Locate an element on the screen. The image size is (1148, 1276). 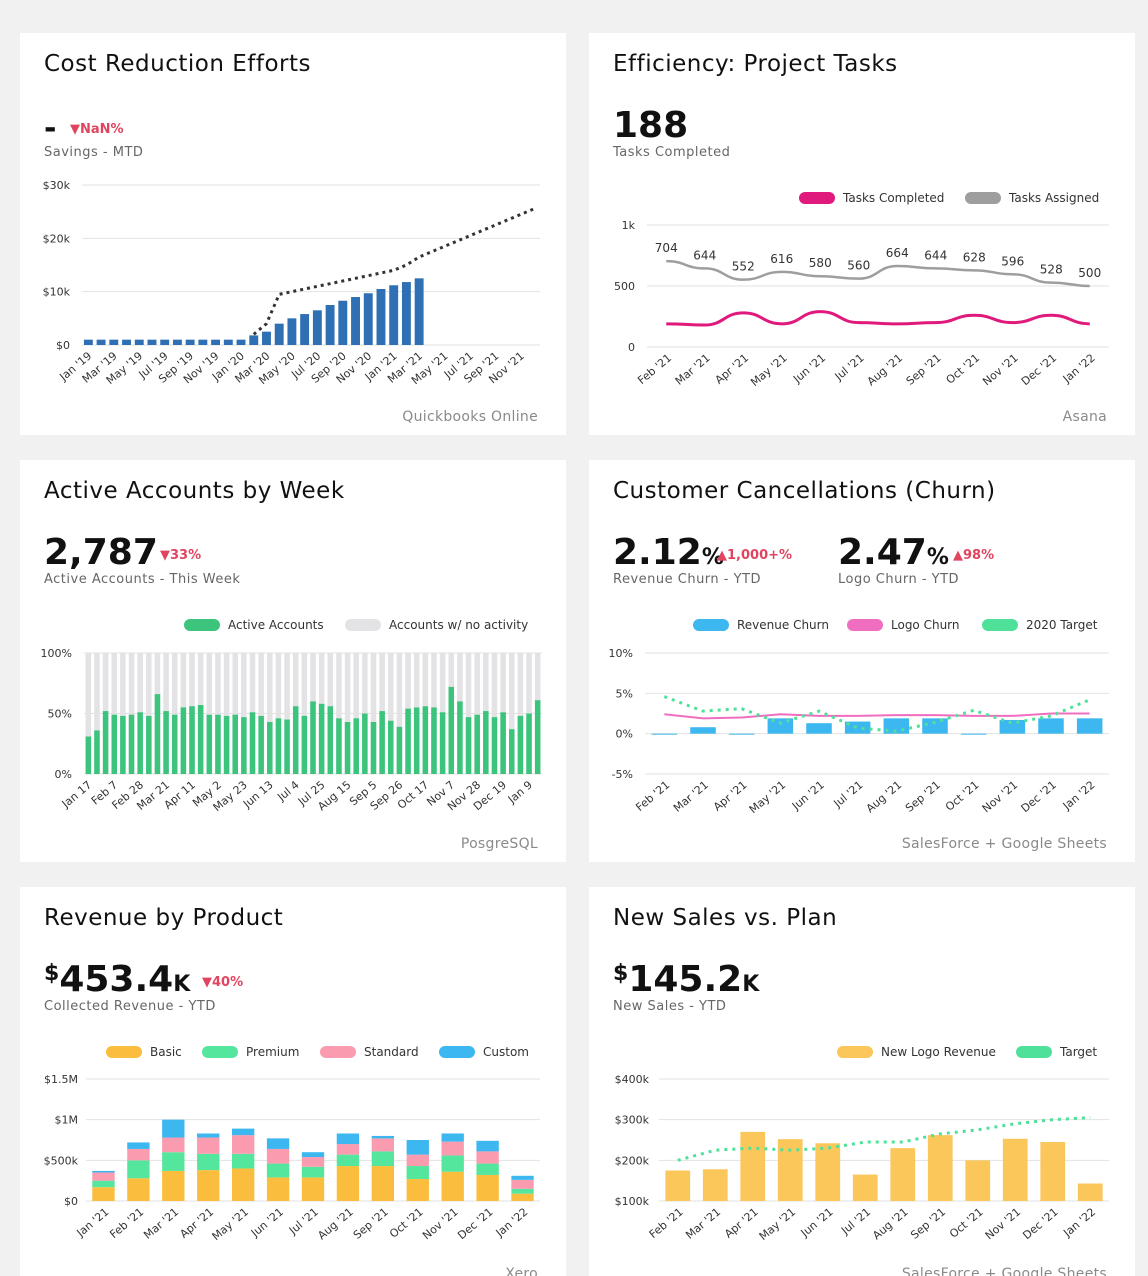
kpi-label: Collected Revenue - YTD is located at coordinates (130, 1006).